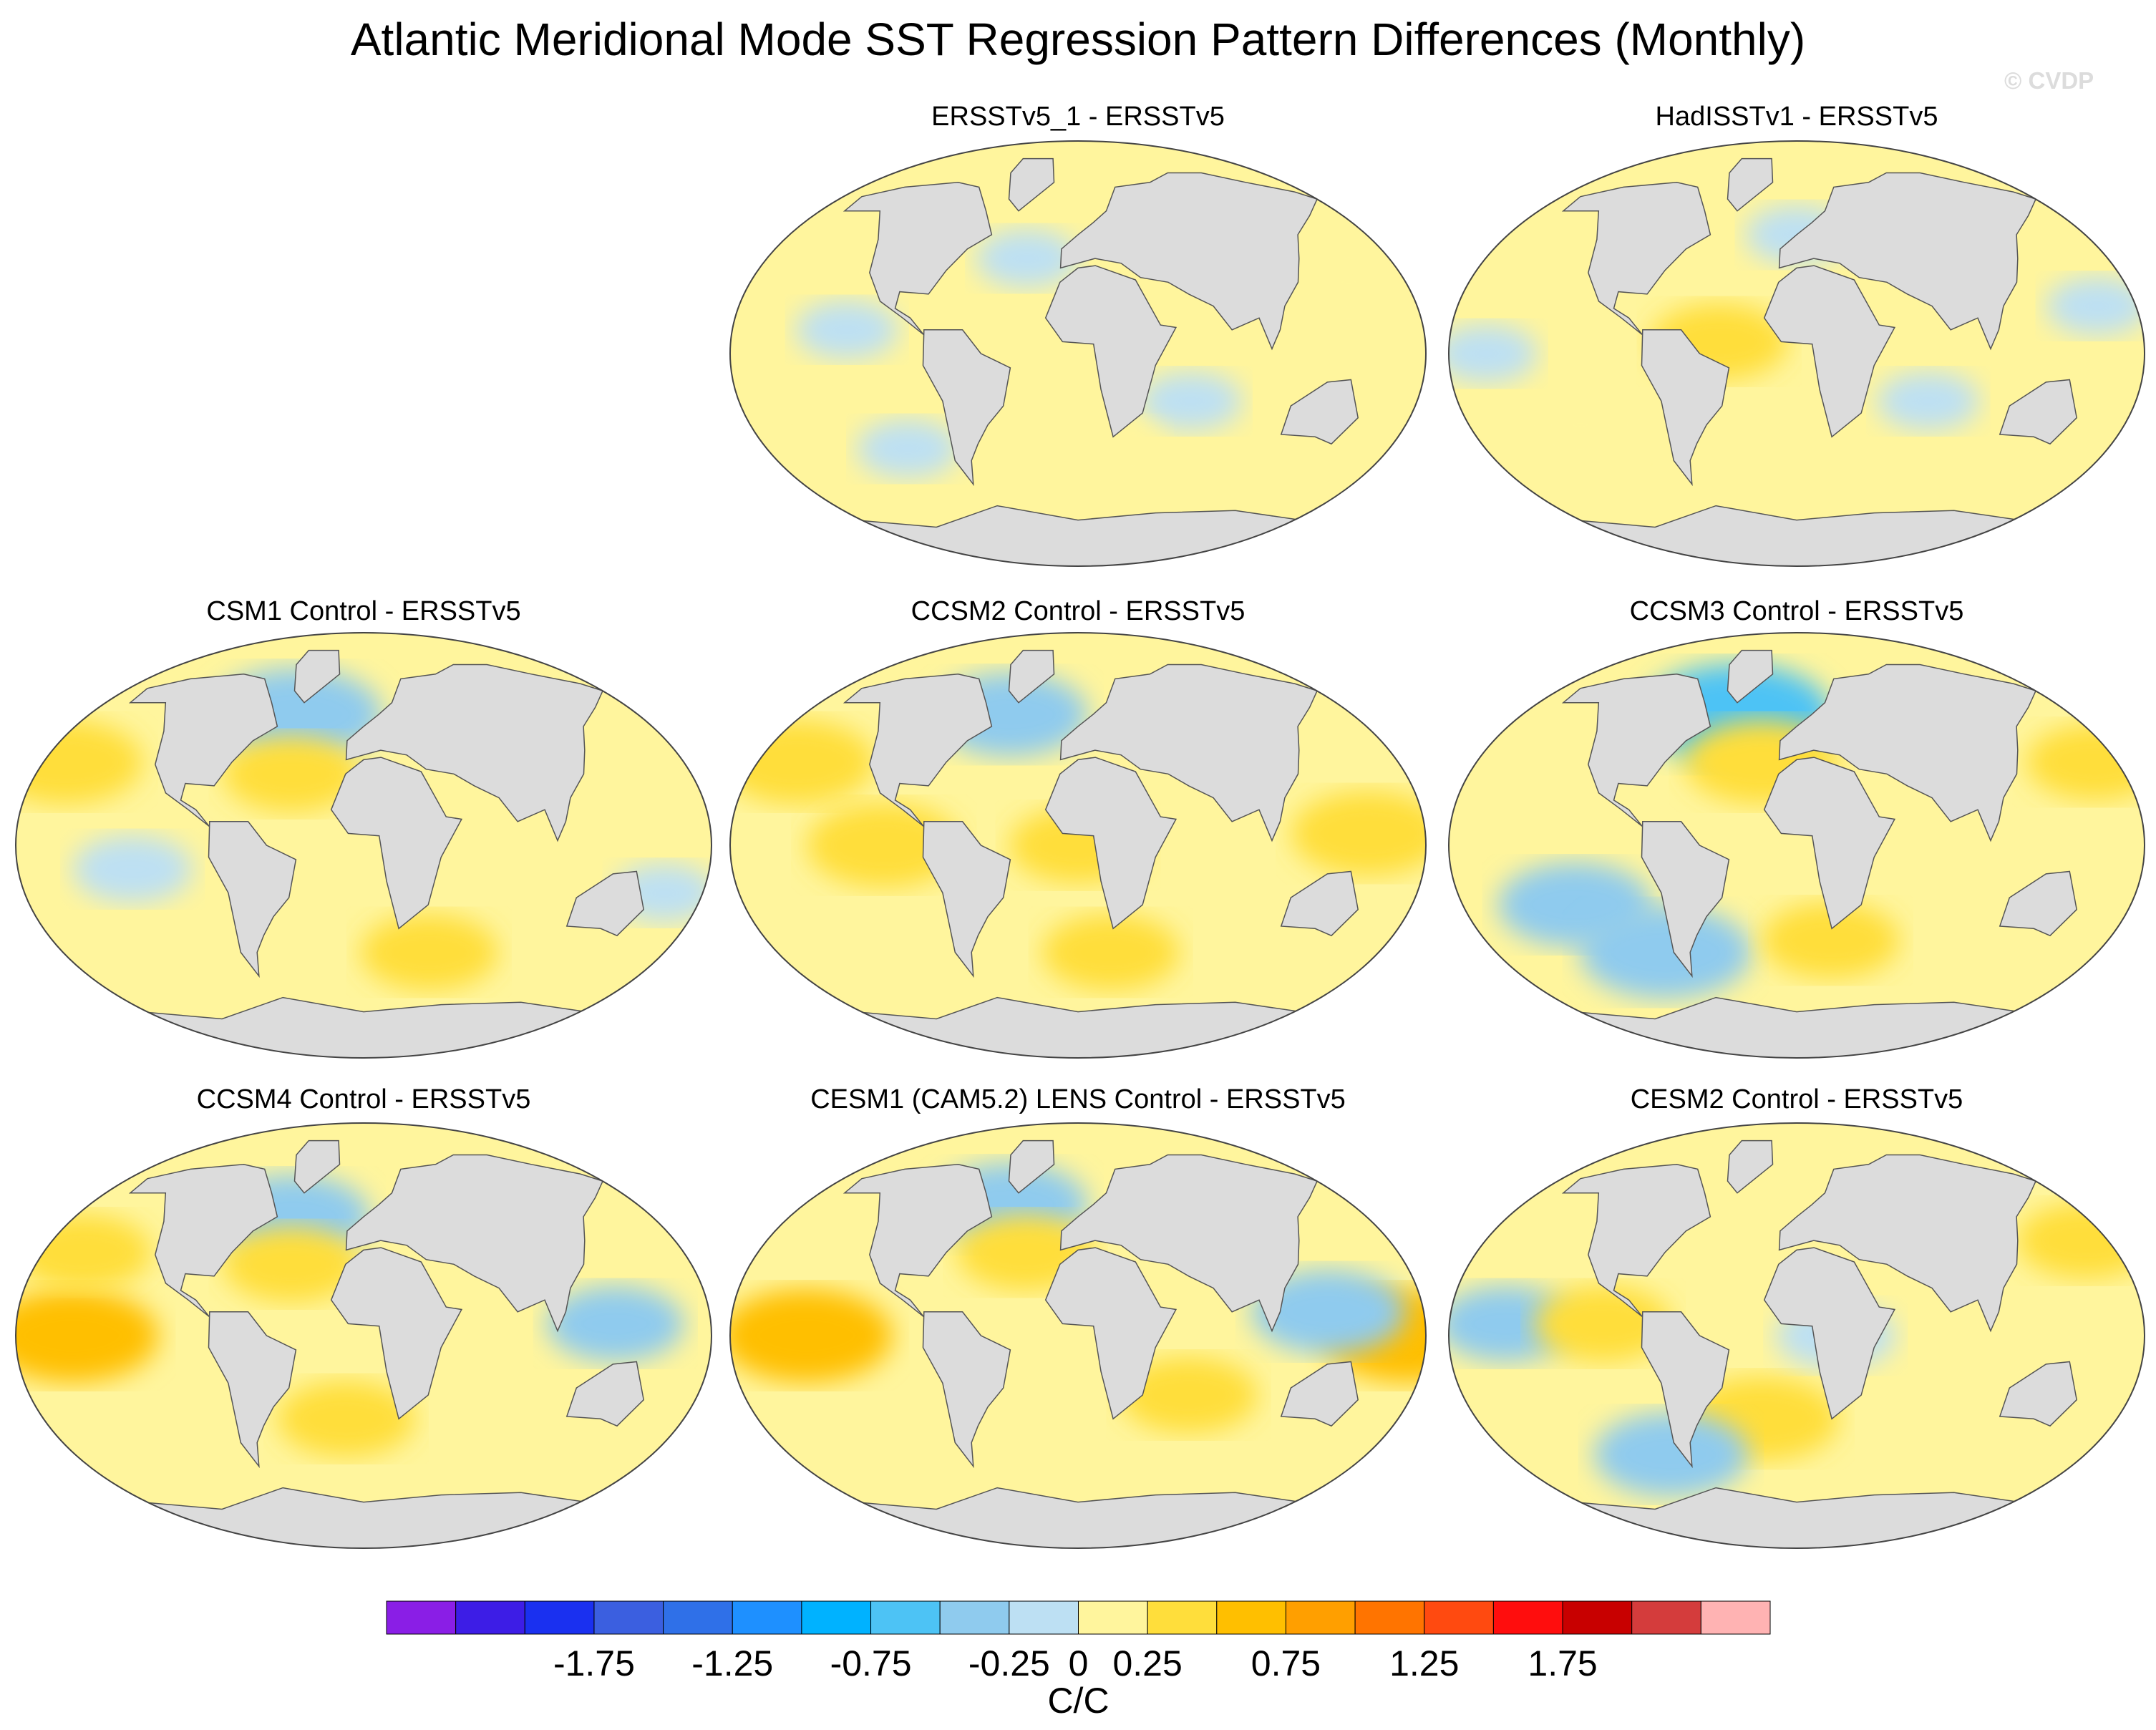 The height and width of the screenshot is (1730, 2156). What do you see at coordinates (1563, 1663) in the screenshot?
I see `colorbar-tick-label: 1.75` at bounding box center [1563, 1663].